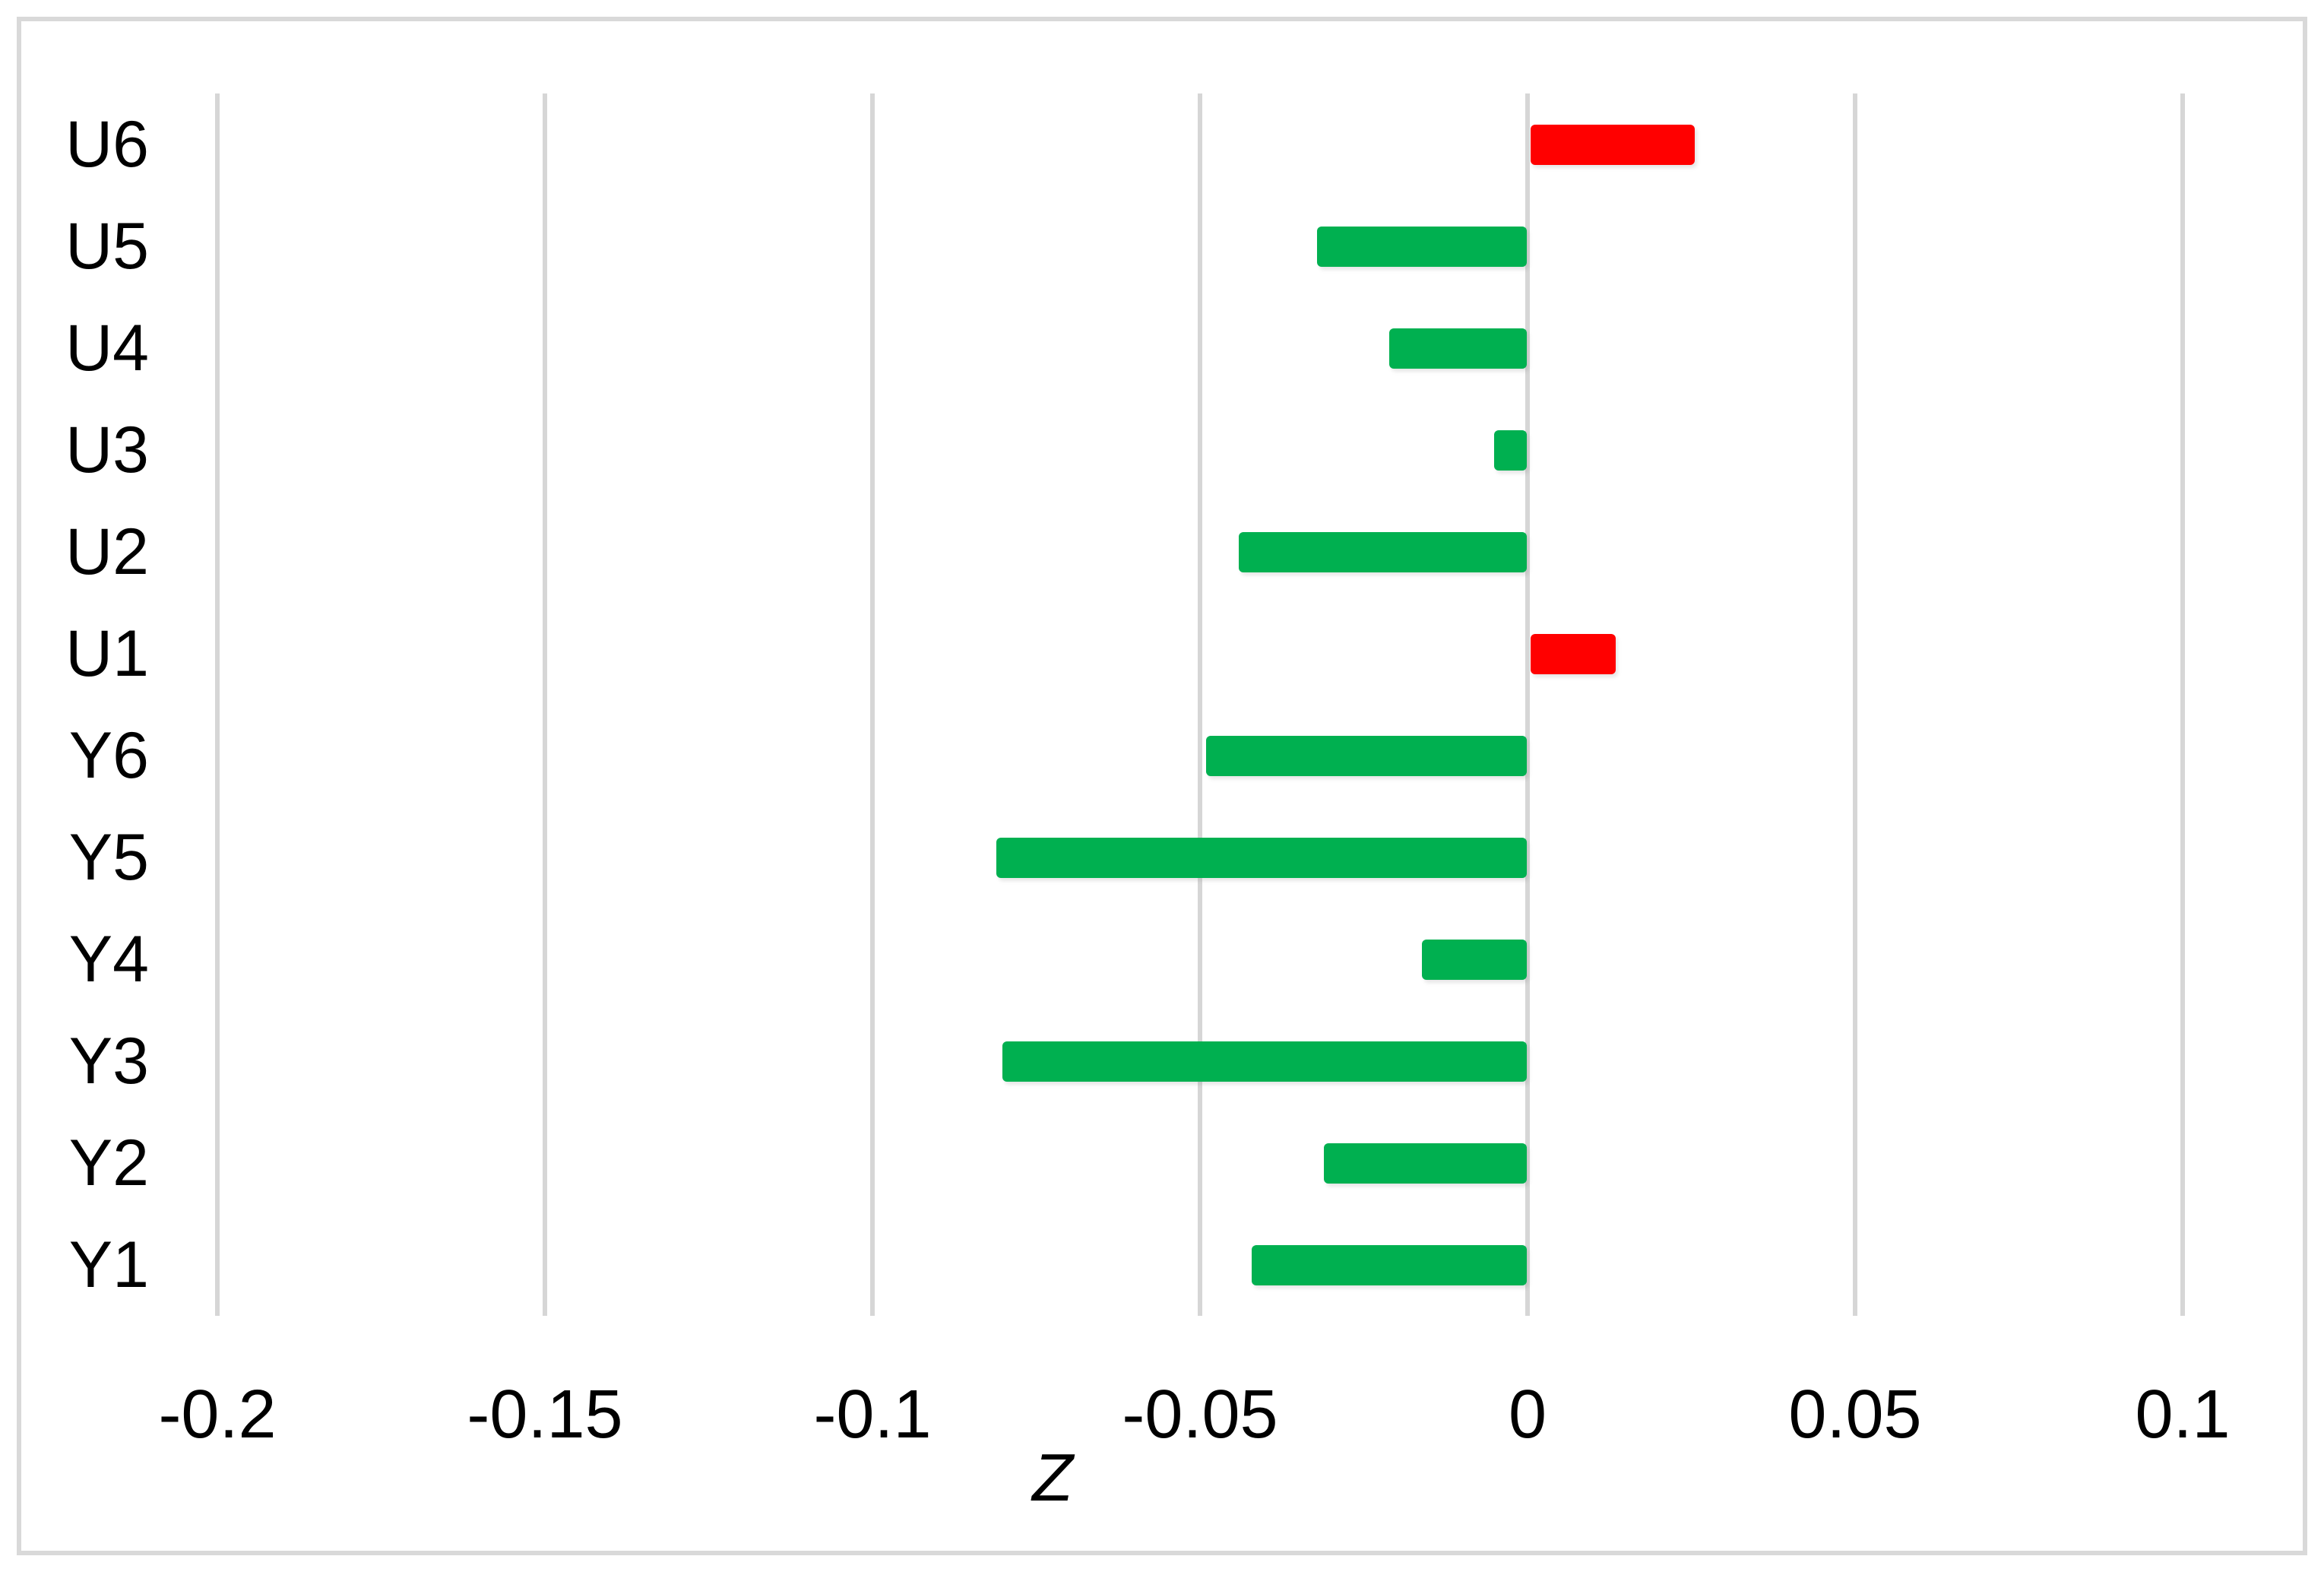  Describe the element at coordinates (107, 348) in the screenshot. I see `category-label-U4: U4` at that location.